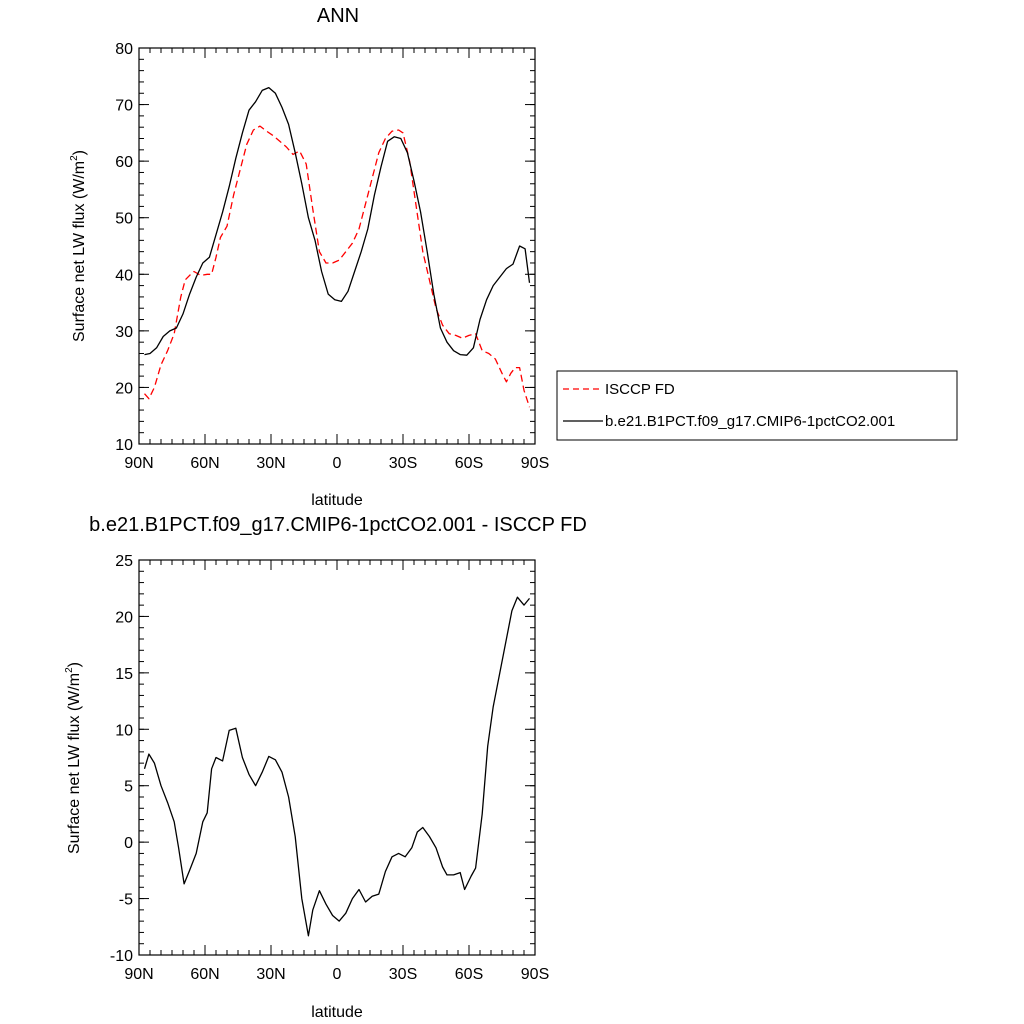  What do you see at coordinates (535, 463) in the screenshot?
I see `chart1-x-tick-label: 90S` at bounding box center [535, 463].